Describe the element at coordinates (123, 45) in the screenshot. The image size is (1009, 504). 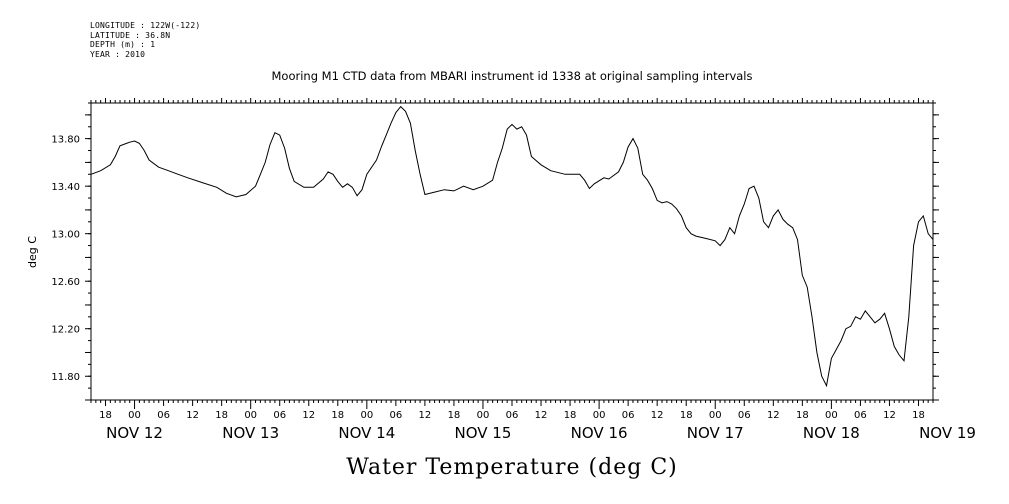
I see `depth-label: DEPTH (m) : 1` at that location.